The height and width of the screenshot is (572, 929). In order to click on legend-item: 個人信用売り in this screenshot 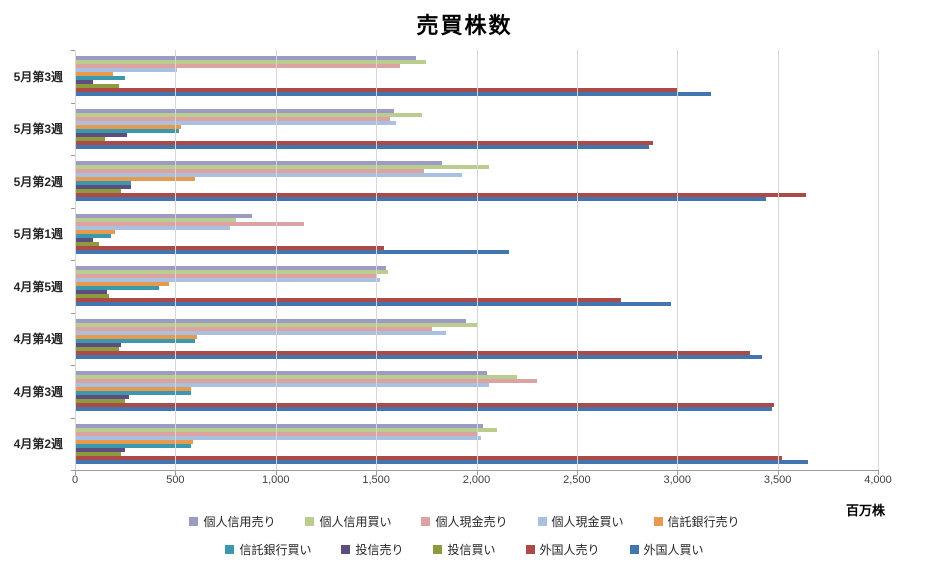, I will do `click(232, 521)`.